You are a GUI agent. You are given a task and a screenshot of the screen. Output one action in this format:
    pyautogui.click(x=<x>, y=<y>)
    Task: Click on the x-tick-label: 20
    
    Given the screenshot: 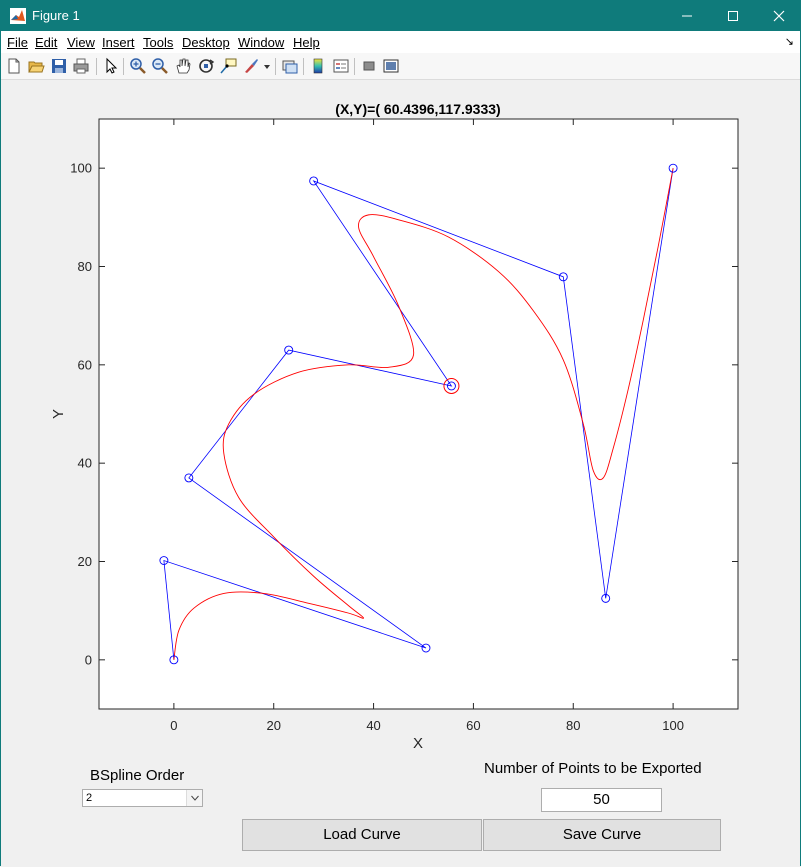 What is the action you would take?
    pyautogui.click(x=273, y=725)
    